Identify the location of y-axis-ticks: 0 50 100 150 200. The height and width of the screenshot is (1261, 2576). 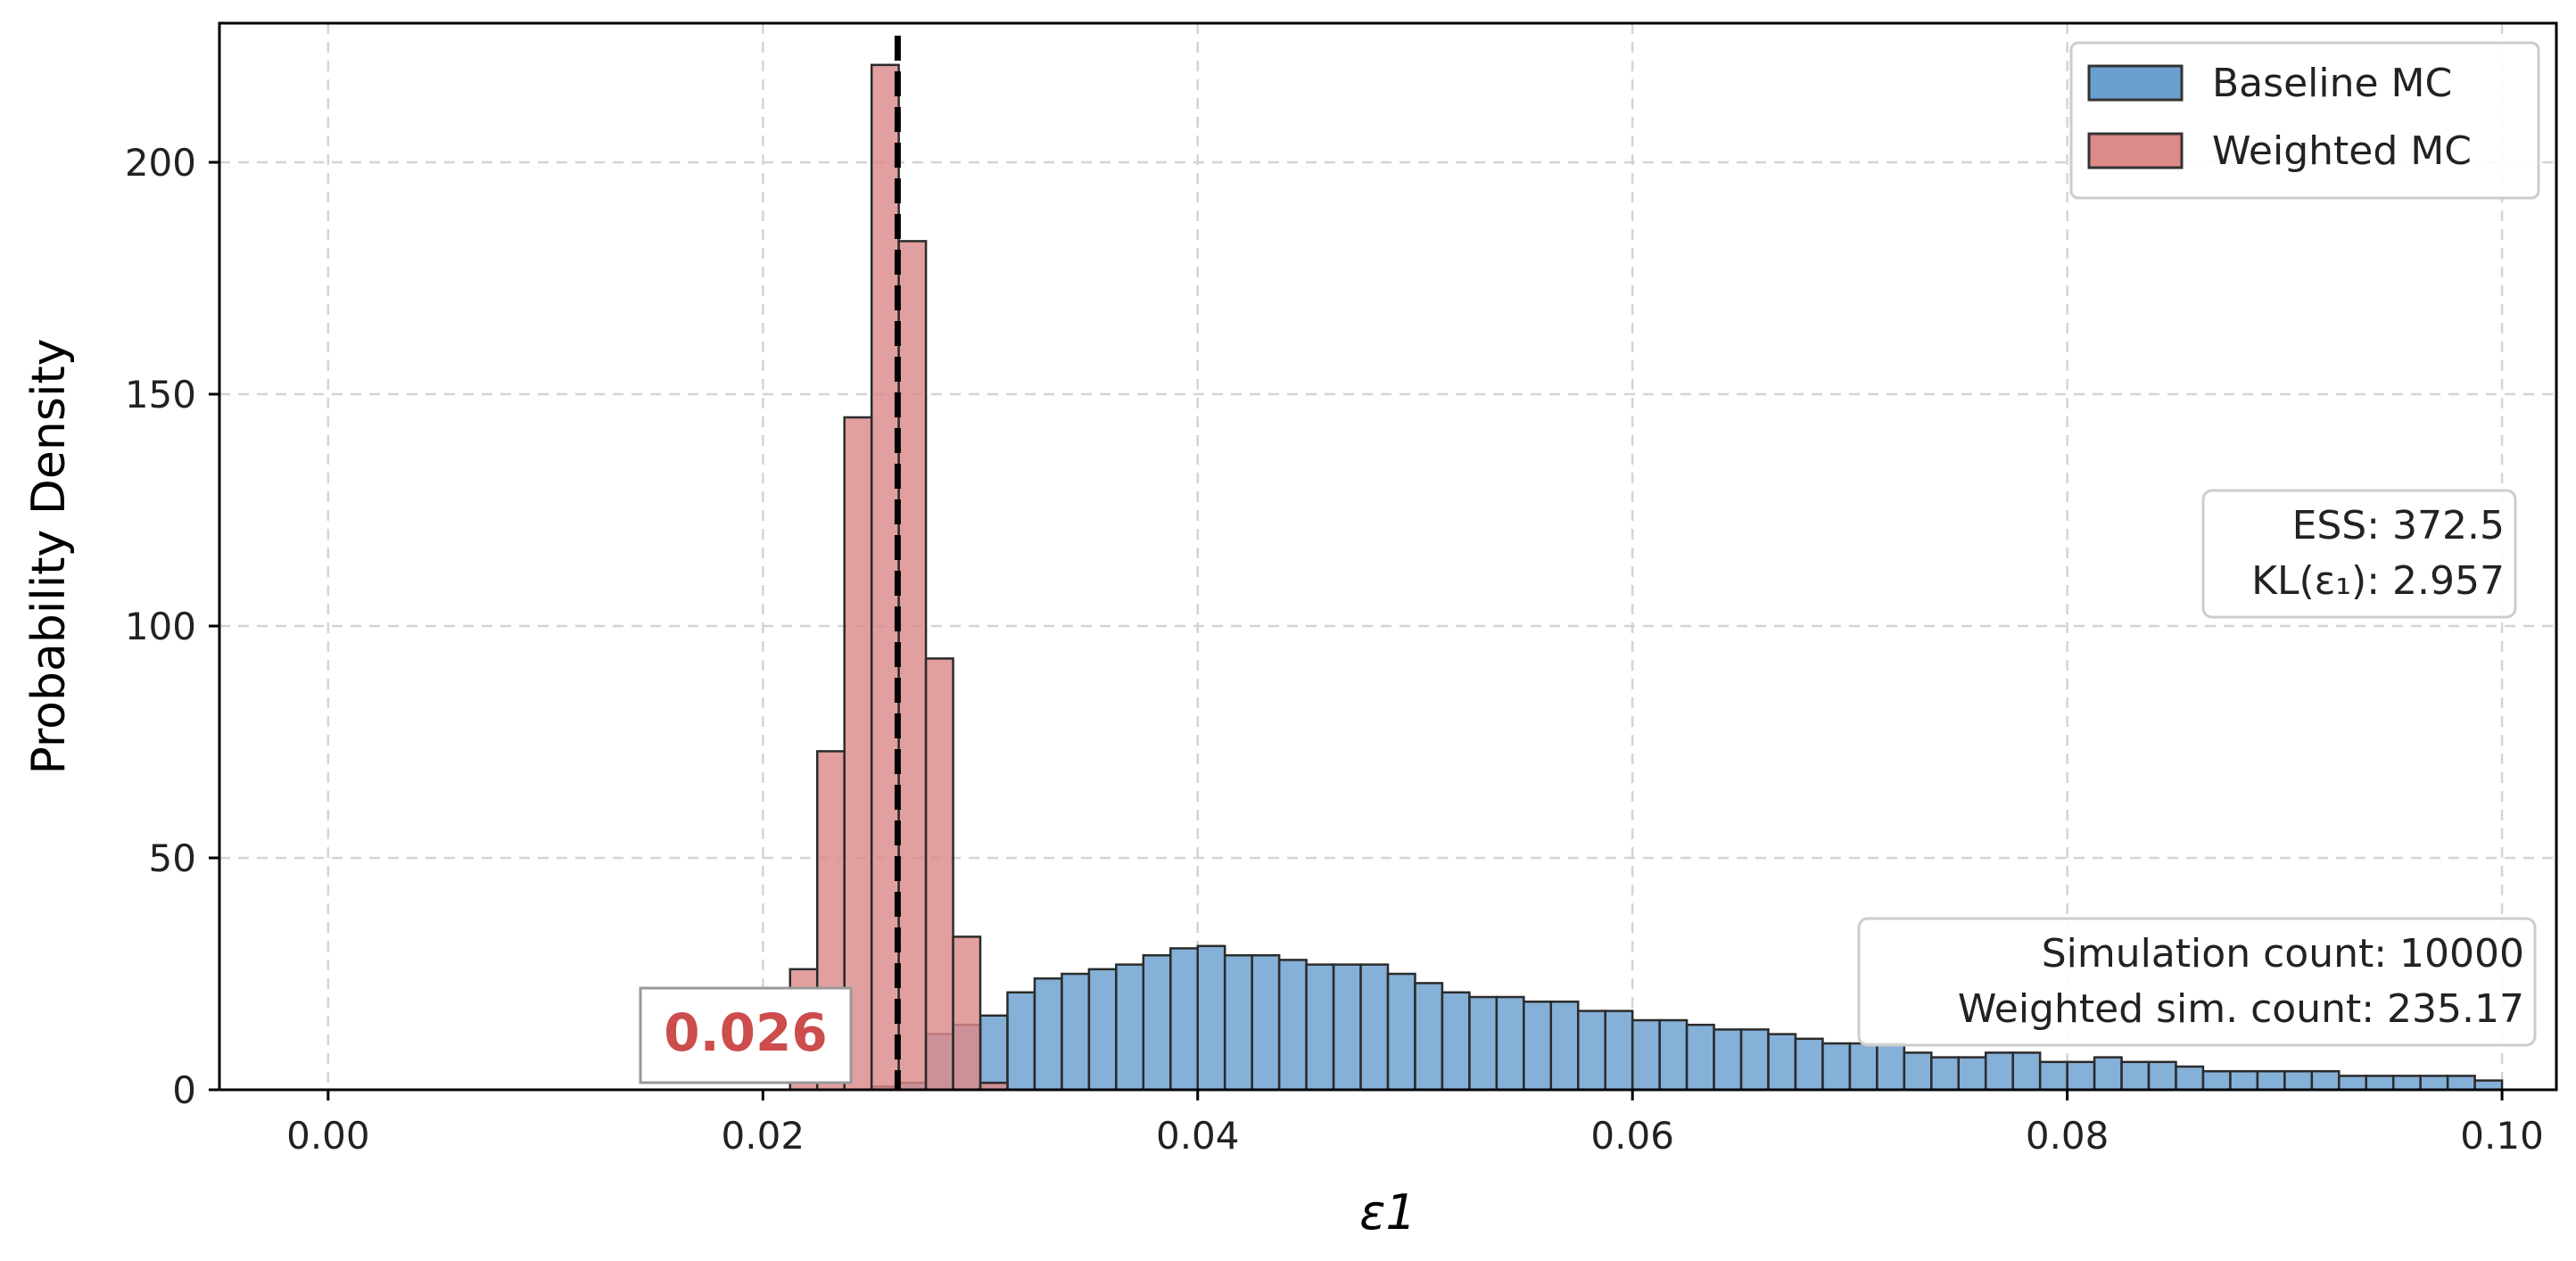
(172, 626).